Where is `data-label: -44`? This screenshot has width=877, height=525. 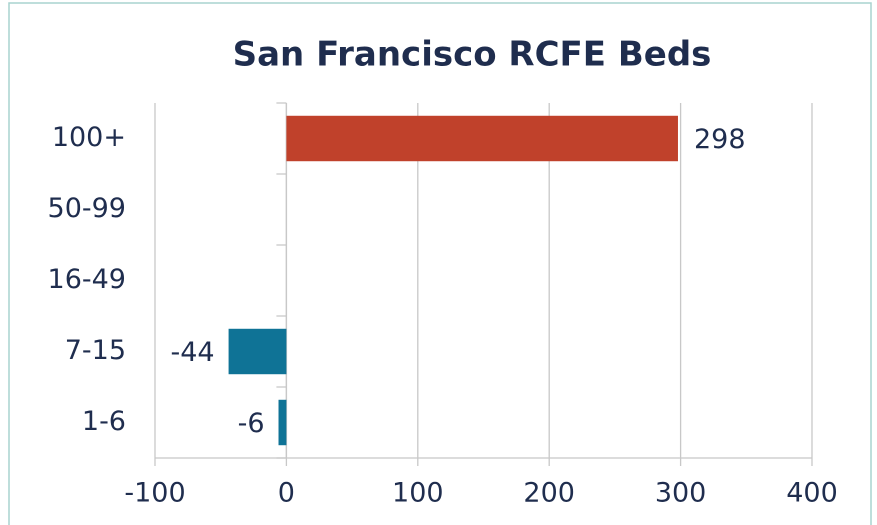 data-label: -44 is located at coordinates (192, 352).